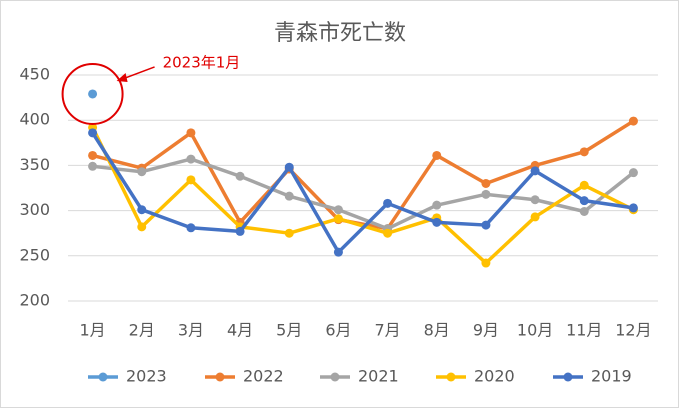 The width and height of the screenshot is (679, 408). I want to click on legend-label: 2023, so click(146, 376).